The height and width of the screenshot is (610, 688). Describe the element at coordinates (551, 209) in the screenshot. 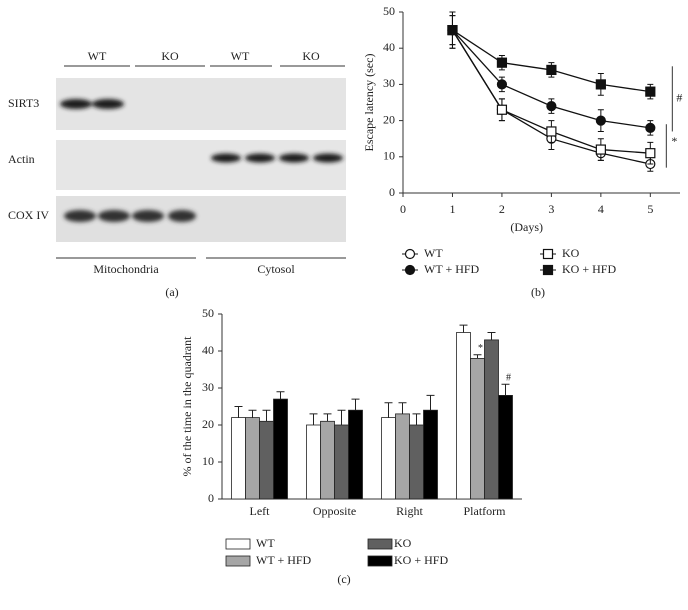

I see `x-tick-label: 3` at that location.